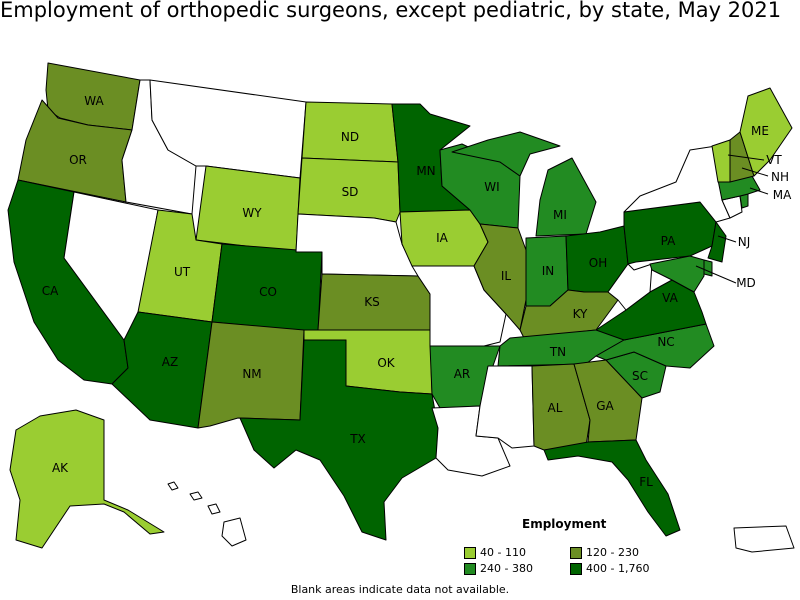  What do you see at coordinates (774, 160) in the screenshot?
I see `label-VT: VT` at bounding box center [774, 160].